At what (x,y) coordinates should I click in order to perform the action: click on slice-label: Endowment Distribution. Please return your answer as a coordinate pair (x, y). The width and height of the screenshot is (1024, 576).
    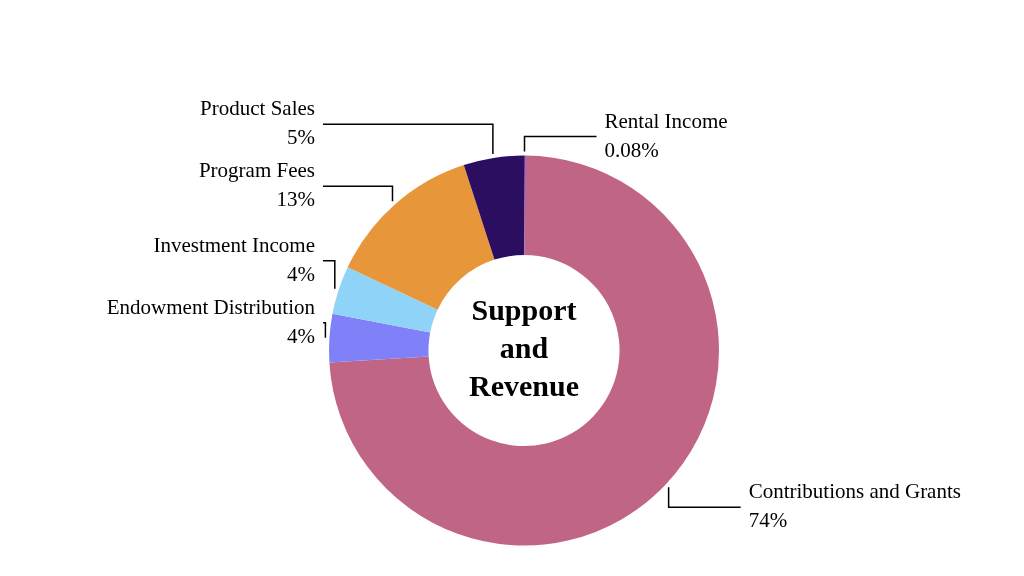
    Looking at the image, I should click on (211, 306).